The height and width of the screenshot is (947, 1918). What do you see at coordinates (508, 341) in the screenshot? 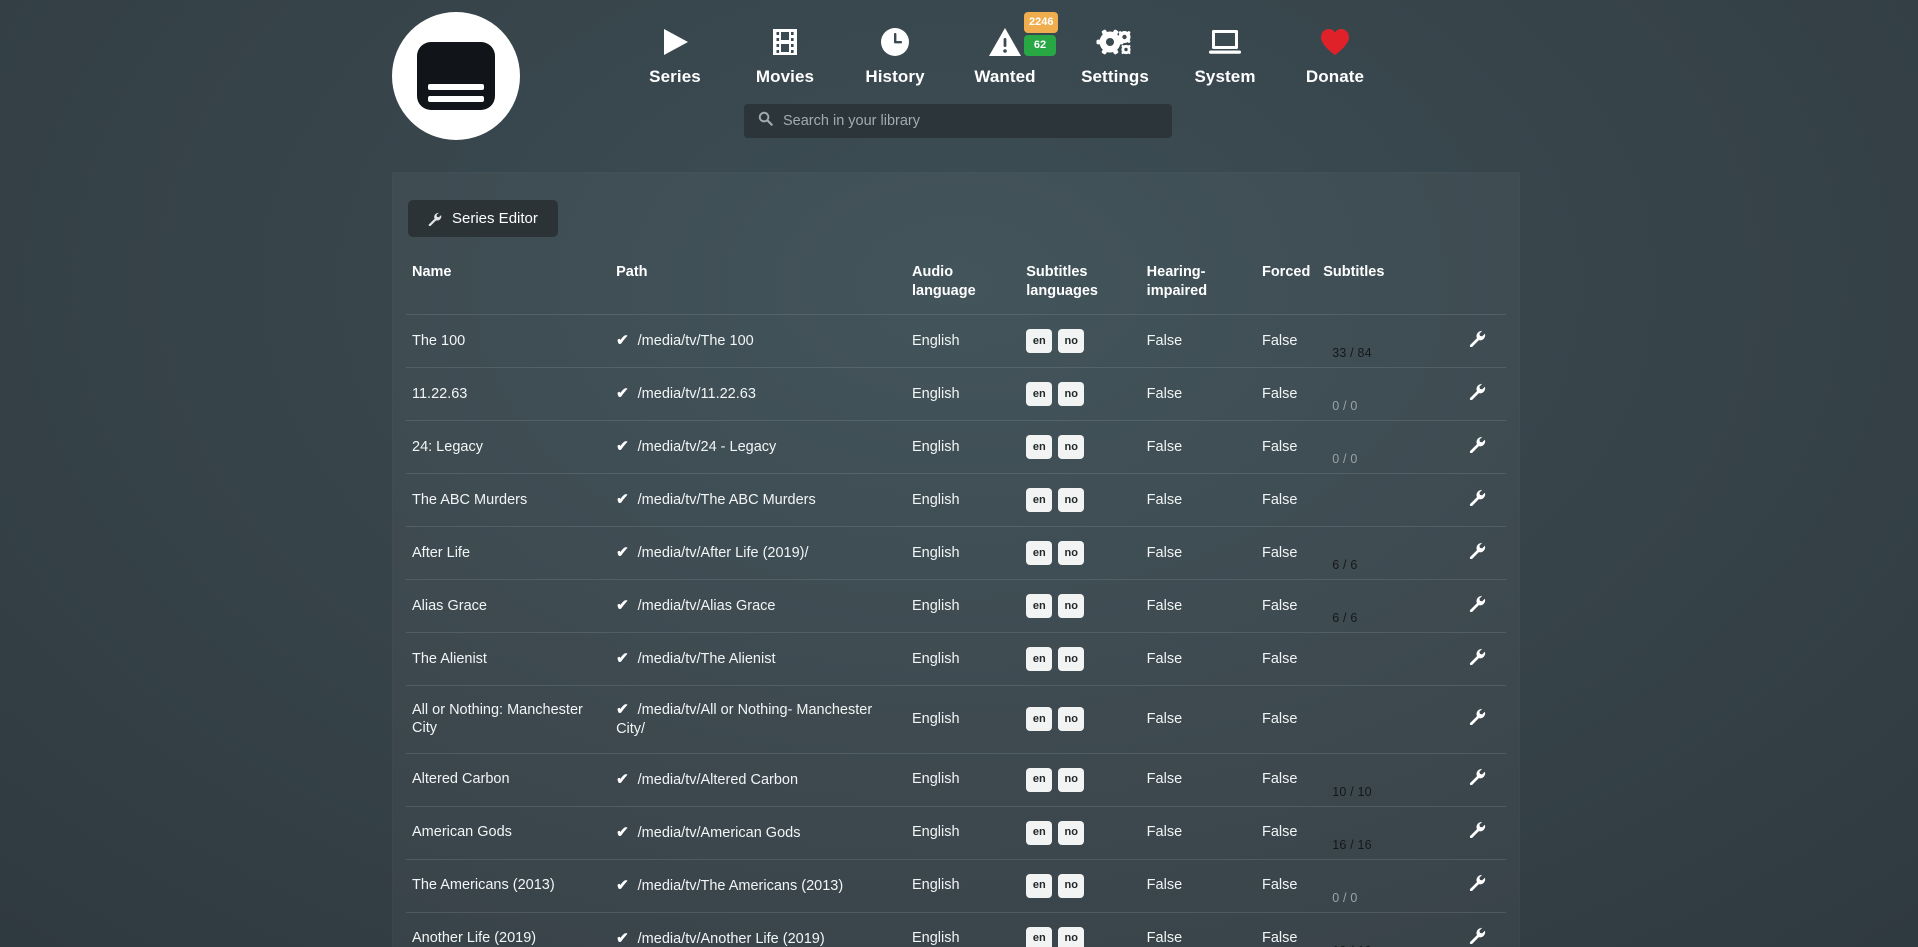
I see `cell-name: The 100` at bounding box center [508, 341].